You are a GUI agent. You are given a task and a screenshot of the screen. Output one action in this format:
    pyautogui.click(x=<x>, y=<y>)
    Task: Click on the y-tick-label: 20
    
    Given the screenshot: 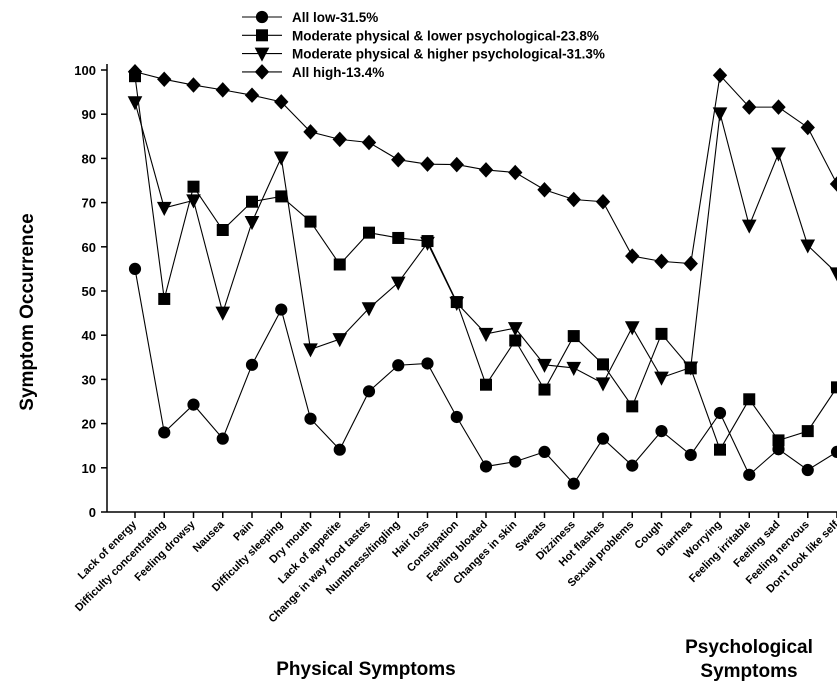 What is the action you would take?
    pyautogui.click(x=89, y=424)
    